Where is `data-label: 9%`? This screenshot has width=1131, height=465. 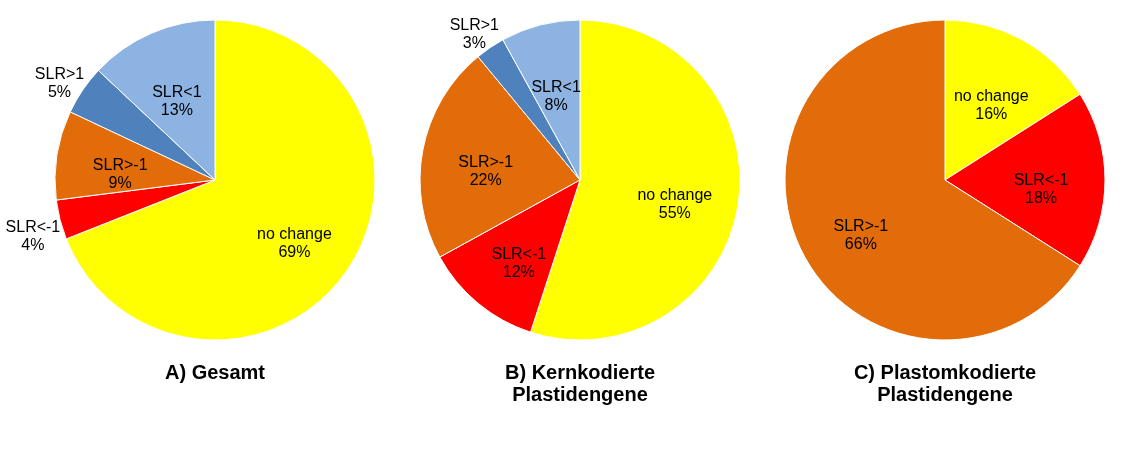 data-label: 9% is located at coordinates (120, 182).